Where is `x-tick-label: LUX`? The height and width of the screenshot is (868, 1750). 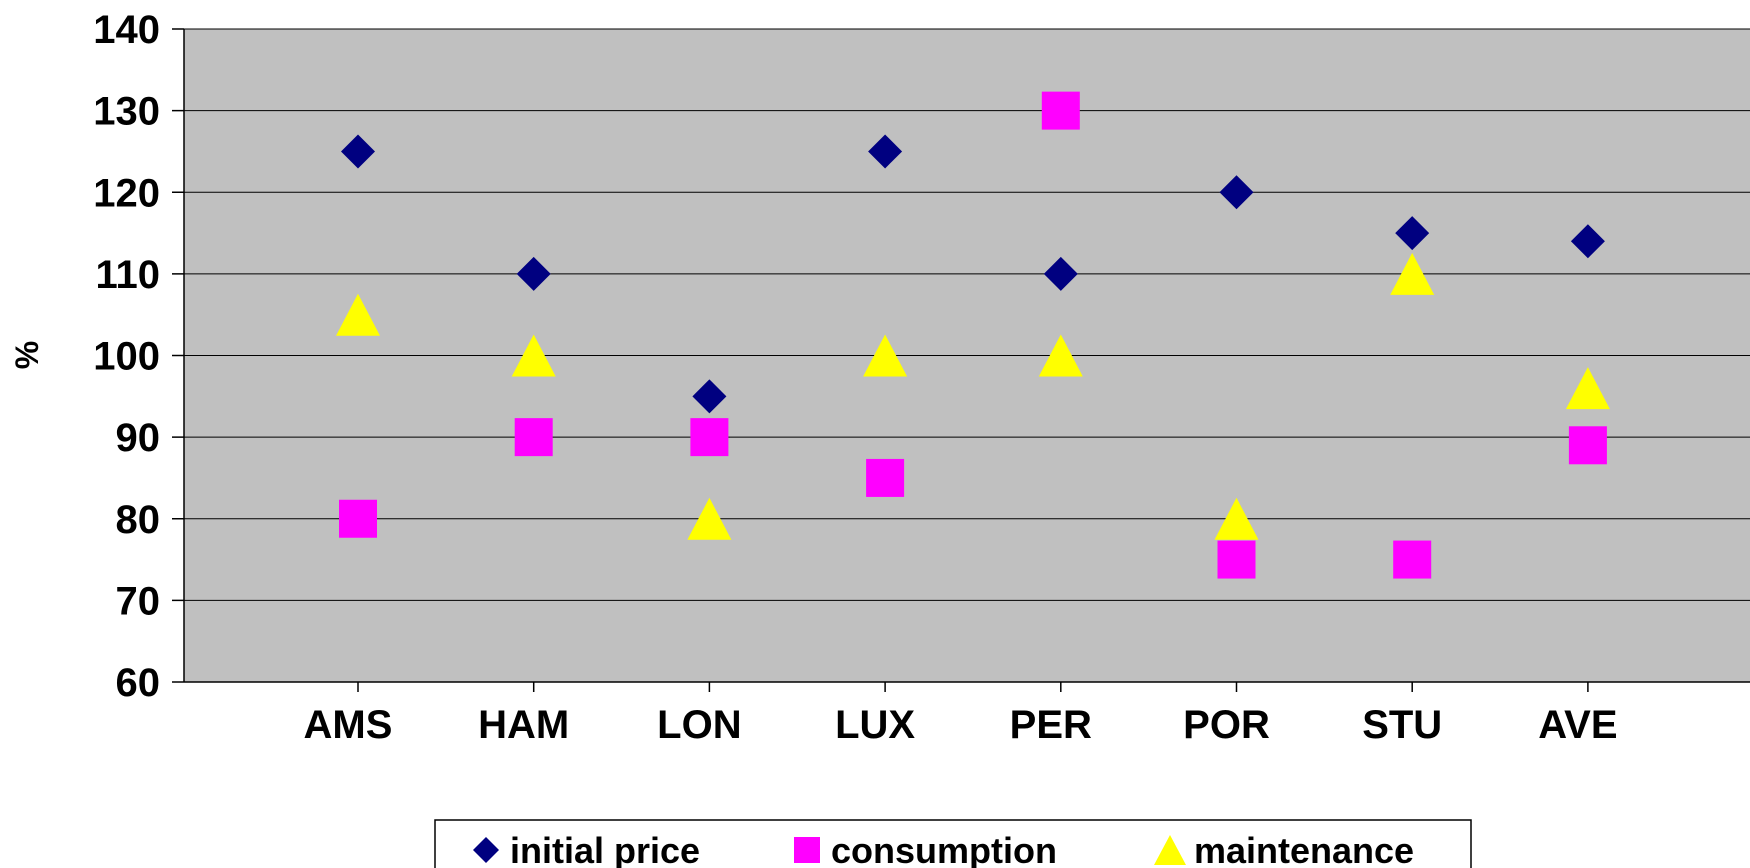 x-tick-label: LUX is located at coordinates (875, 725).